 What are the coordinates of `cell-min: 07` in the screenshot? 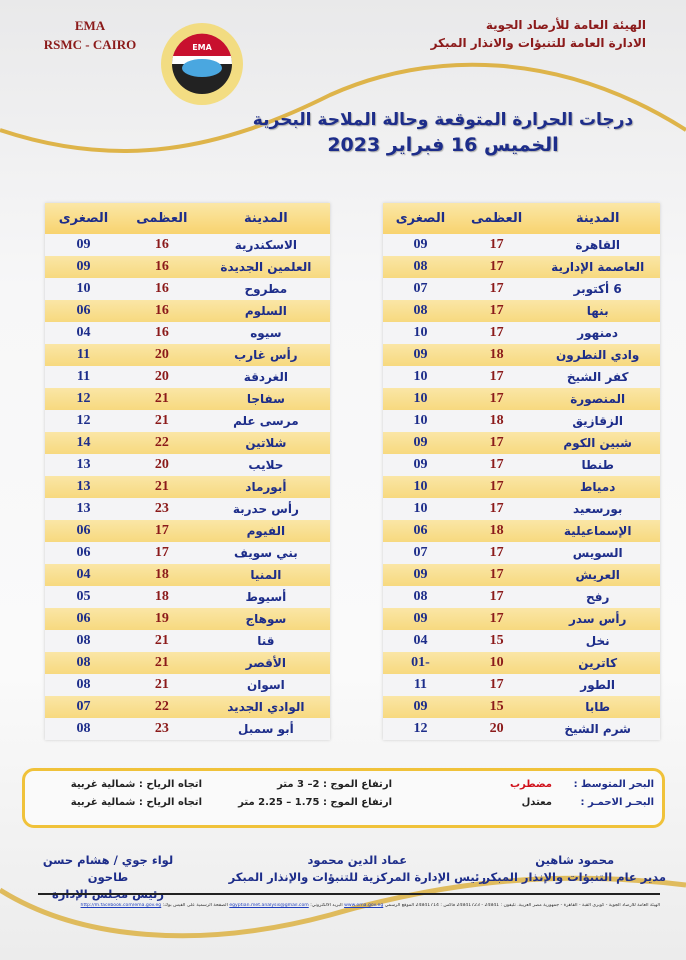 It's located at (420, 289).